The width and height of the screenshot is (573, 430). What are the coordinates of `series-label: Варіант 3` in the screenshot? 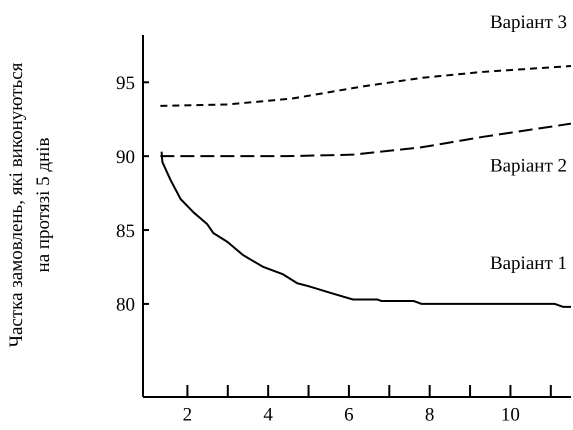 It's located at (528, 23).